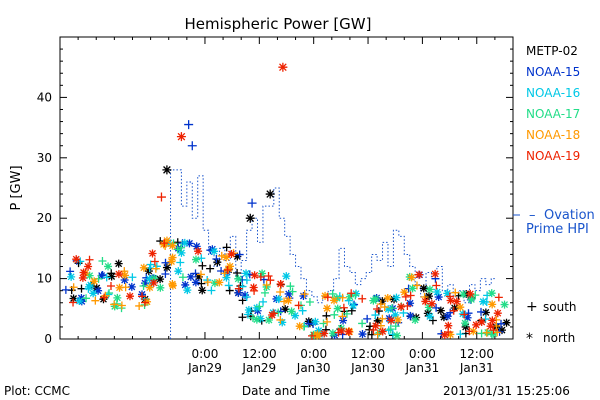 This screenshot has width=600, height=400. What do you see at coordinates (278, 24) in the screenshot?
I see `chart-title: Hemispheric Power [GW]` at bounding box center [278, 24].